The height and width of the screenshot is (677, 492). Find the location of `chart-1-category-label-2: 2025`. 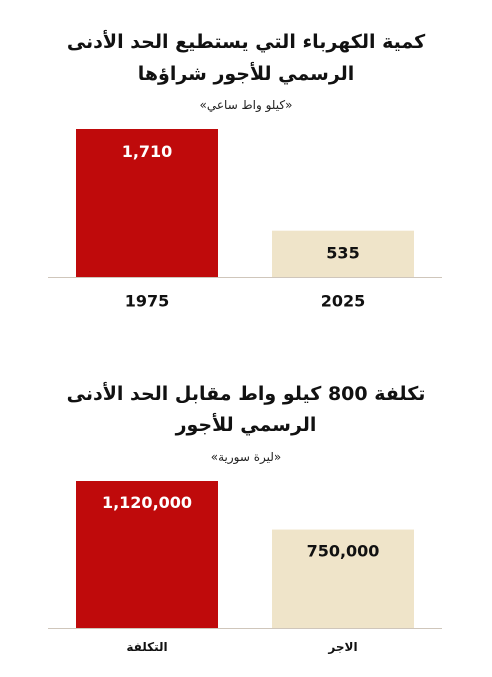

chart-1-category-label-2: 2025 is located at coordinates (343, 301).